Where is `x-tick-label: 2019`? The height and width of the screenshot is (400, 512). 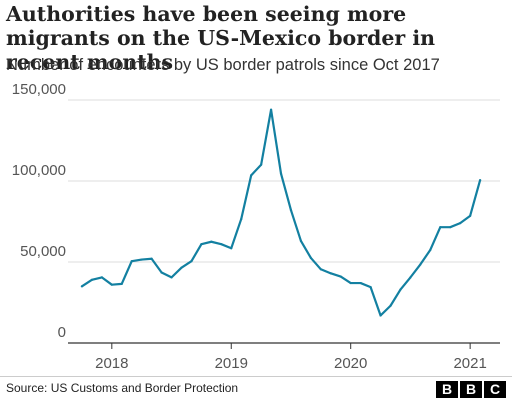 x-tick-label: 2019 is located at coordinates (231, 363).